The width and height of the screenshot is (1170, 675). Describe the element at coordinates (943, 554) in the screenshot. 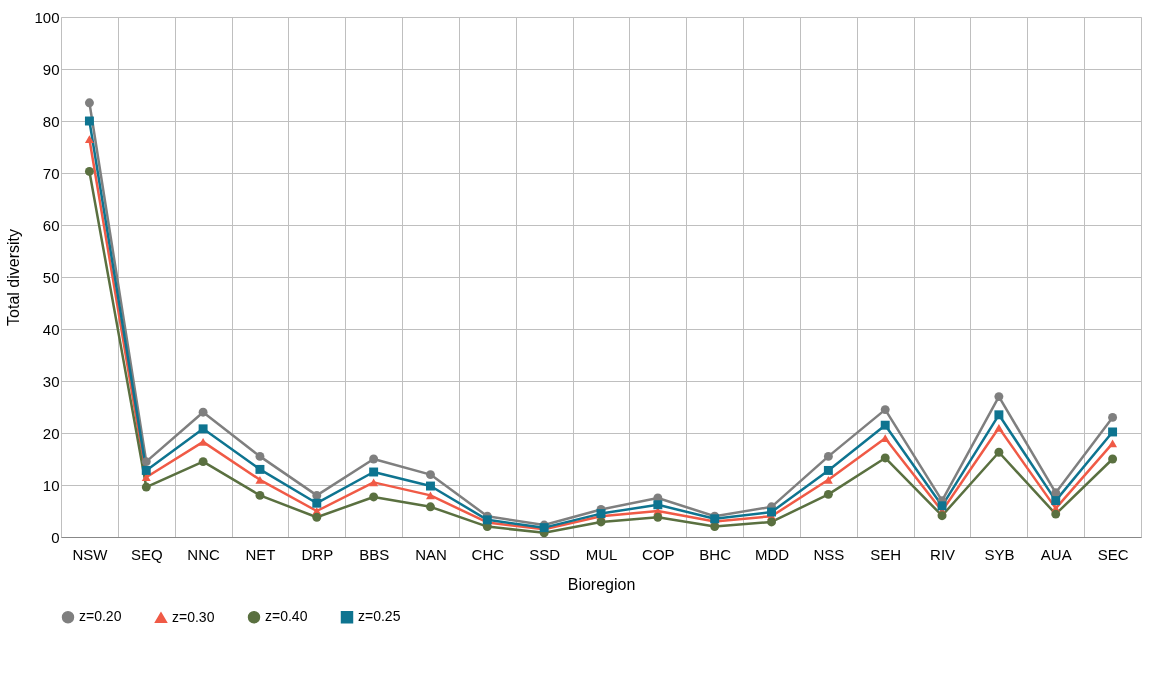

I see `x-tick-label: RIV` at that location.